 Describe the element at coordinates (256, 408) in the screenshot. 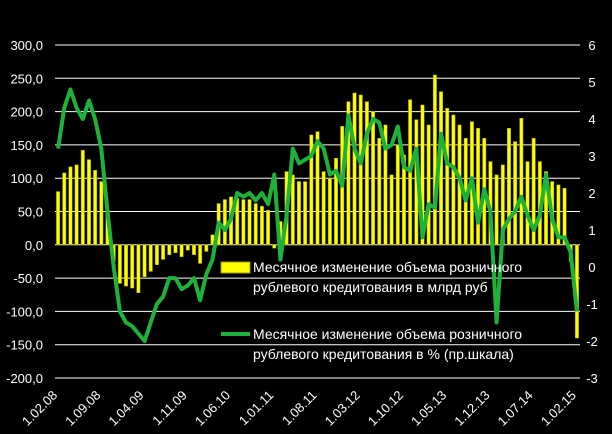

I see `x-tick-label: 1.01.11` at that location.